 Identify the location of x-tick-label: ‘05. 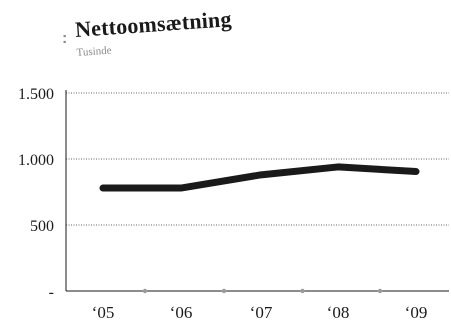
(103, 312).